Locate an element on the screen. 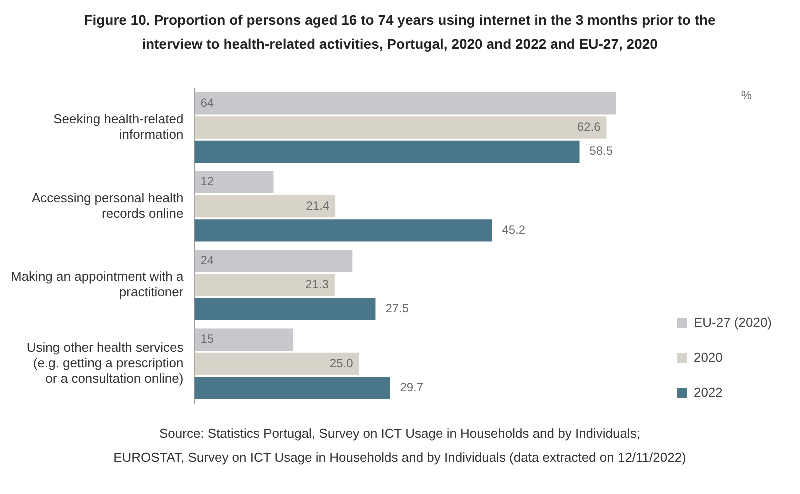  data-label: 21.4 is located at coordinates (318, 205).